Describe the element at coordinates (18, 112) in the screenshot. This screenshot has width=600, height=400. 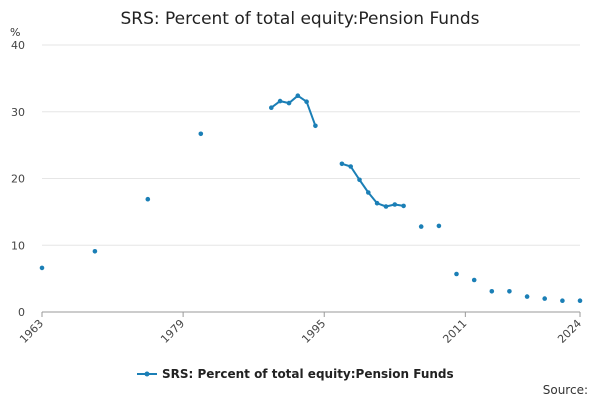
I see `y-tick-label: 30` at that location.